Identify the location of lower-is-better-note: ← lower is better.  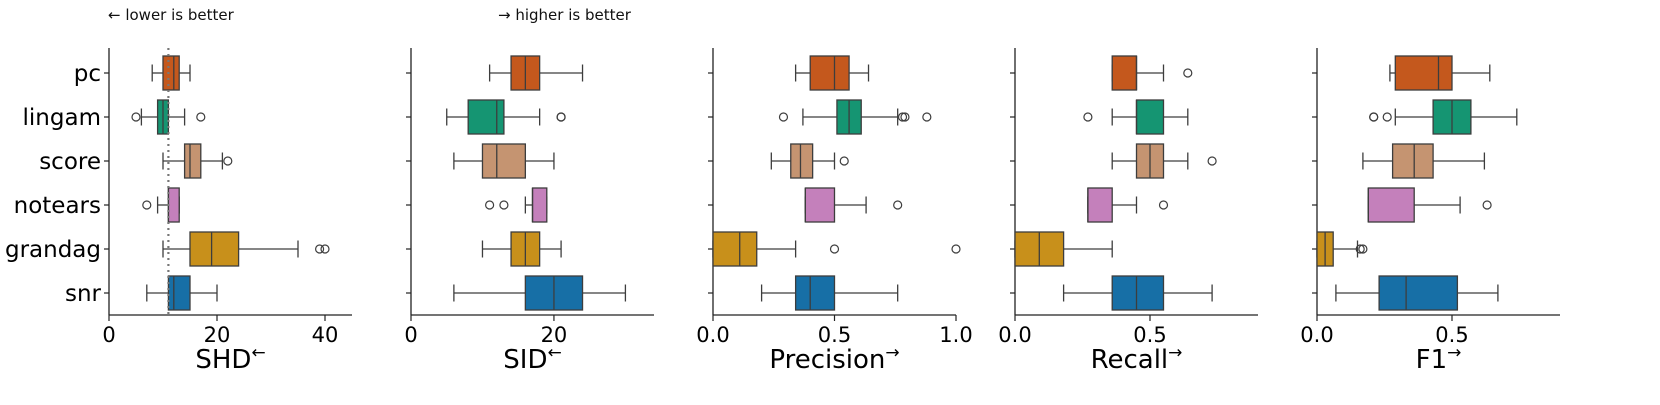
(171, 15).